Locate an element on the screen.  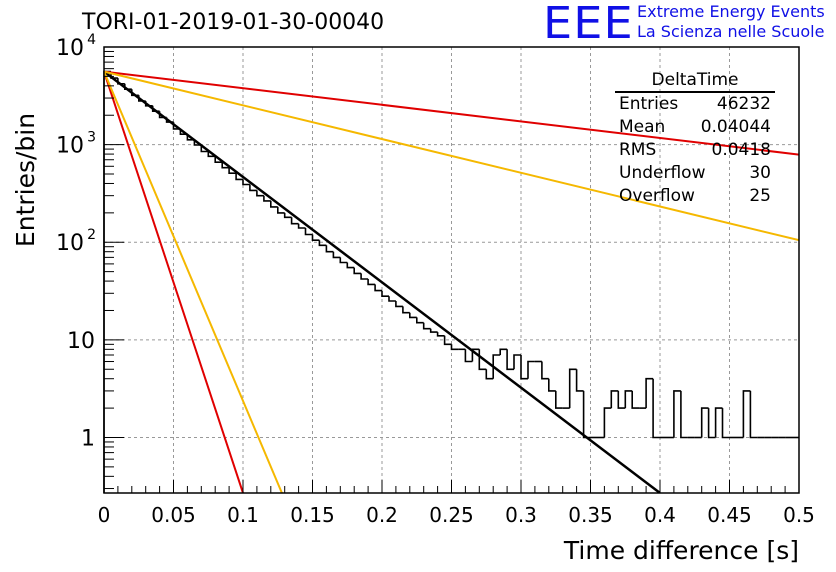
stats-value: 30 is located at coordinates (760, 173).